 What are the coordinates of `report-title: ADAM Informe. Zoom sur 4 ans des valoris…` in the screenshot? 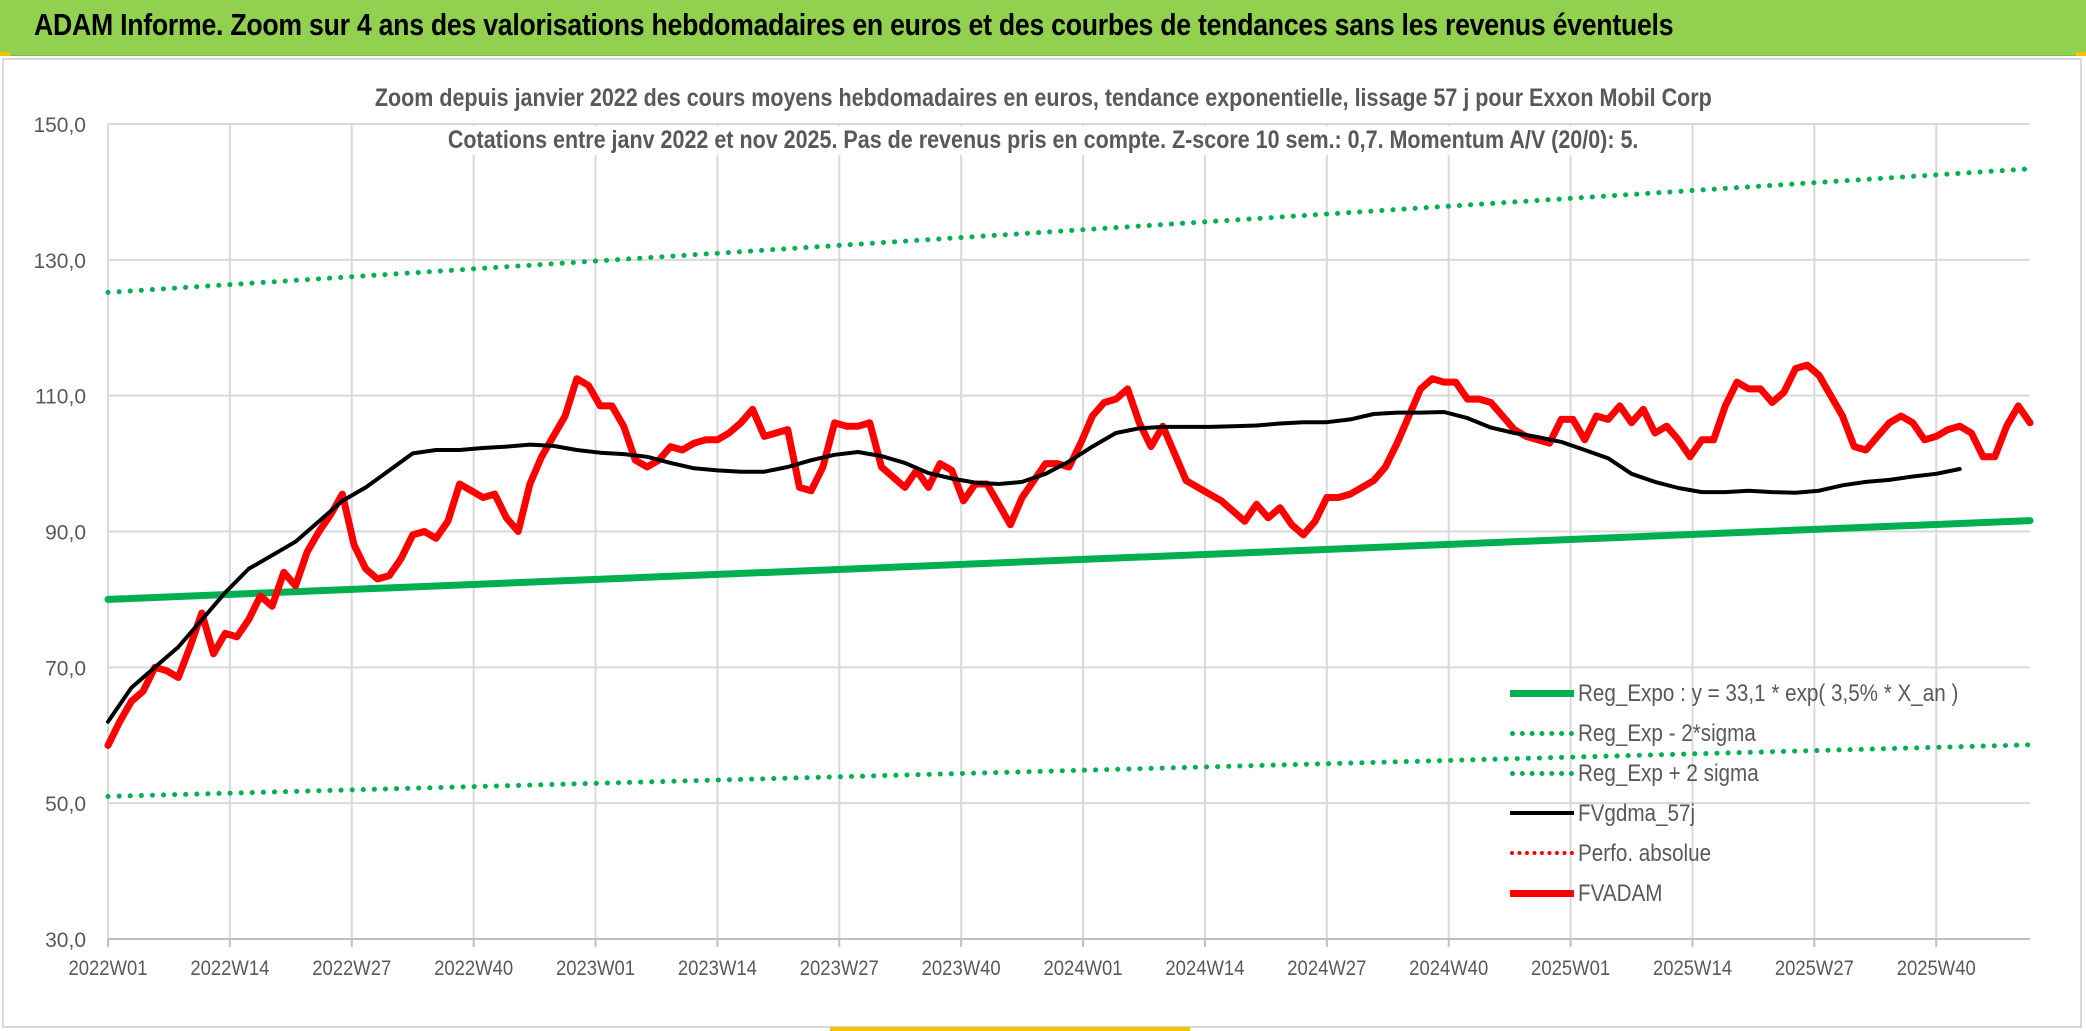 It's located at (854, 24).